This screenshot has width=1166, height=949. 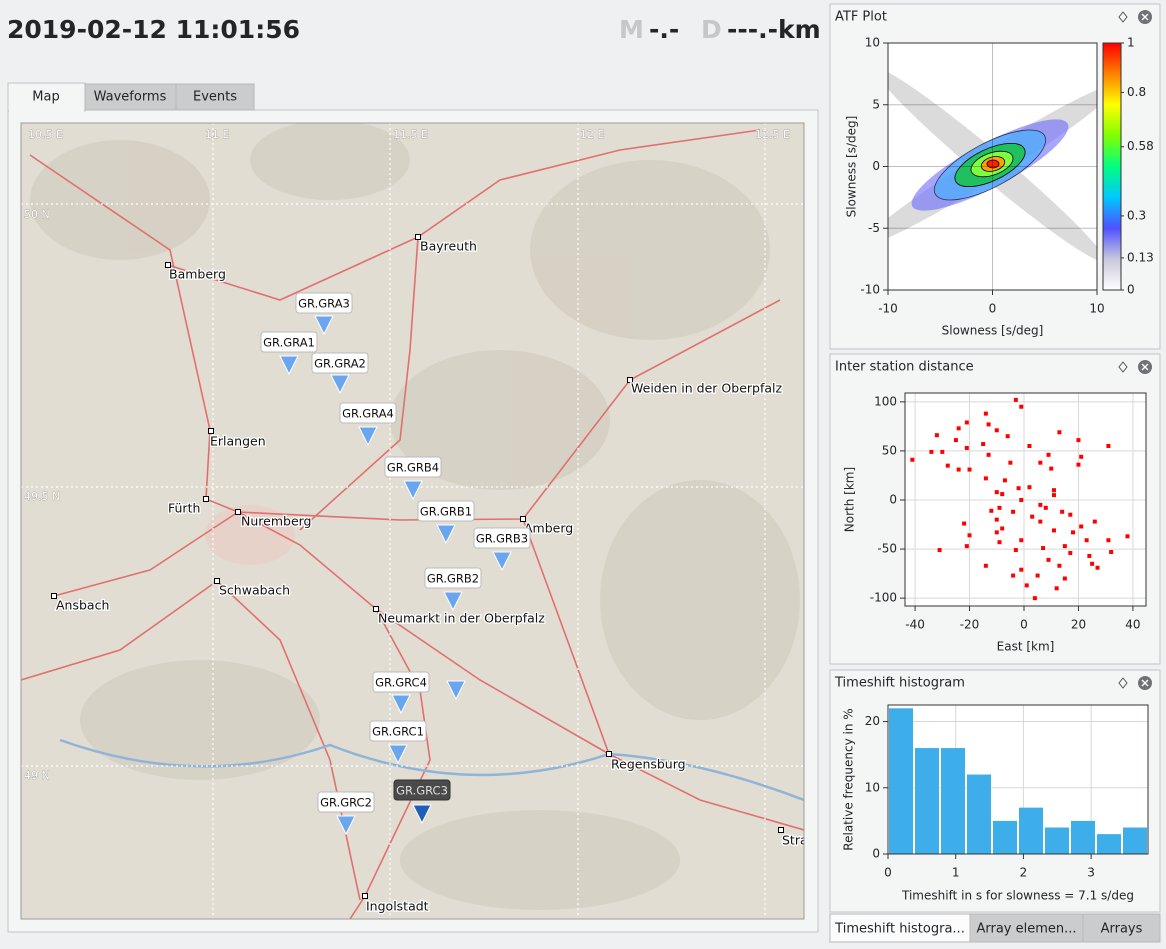 I want to click on tab-label: Waveforms, so click(x=130, y=97).